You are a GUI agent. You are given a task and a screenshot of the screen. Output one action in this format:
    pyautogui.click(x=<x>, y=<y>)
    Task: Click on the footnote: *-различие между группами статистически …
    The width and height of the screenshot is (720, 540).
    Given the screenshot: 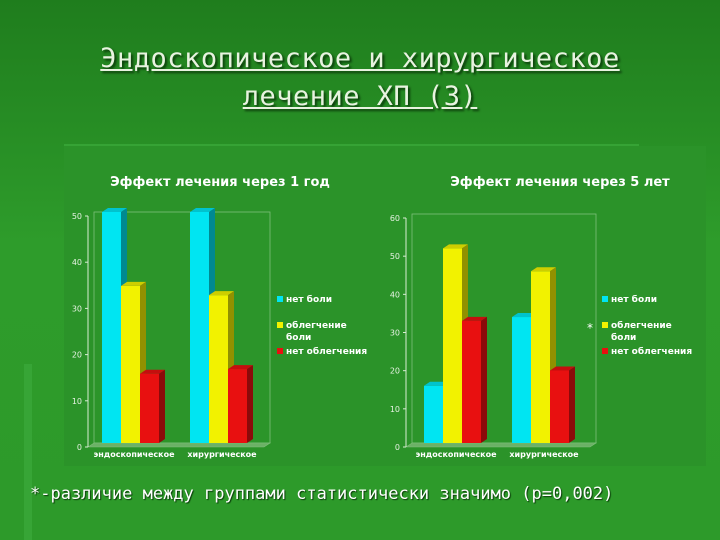 What is the action you would take?
    pyautogui.click(x=322, y=494)
    